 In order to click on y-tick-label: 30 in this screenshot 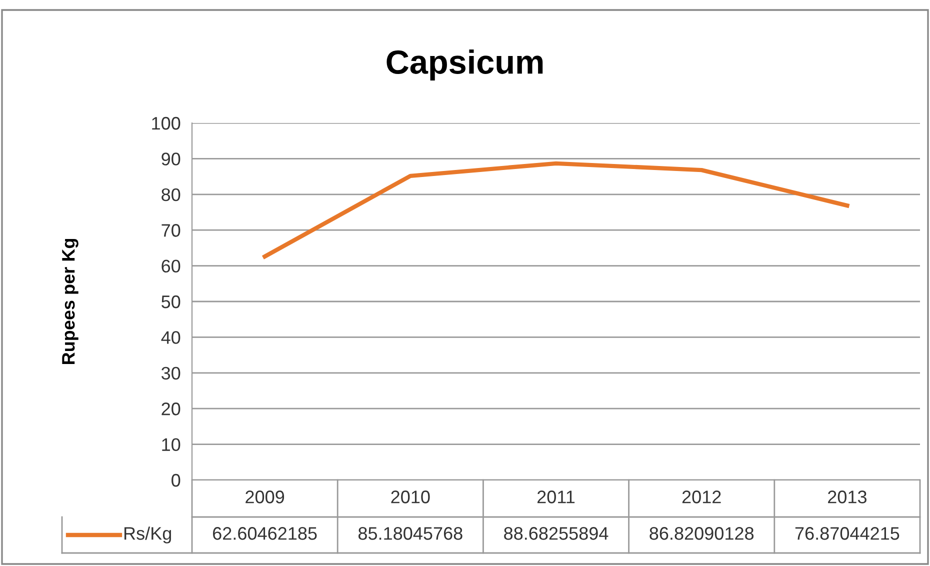, I will do `click(170, 373)`.